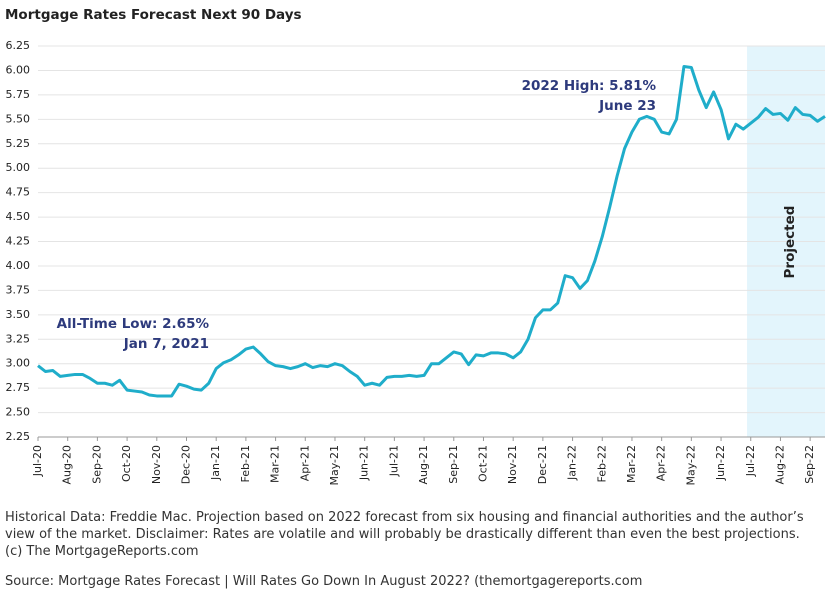  I want to click on x-tick-label: Mar-22, so click(631, 464).